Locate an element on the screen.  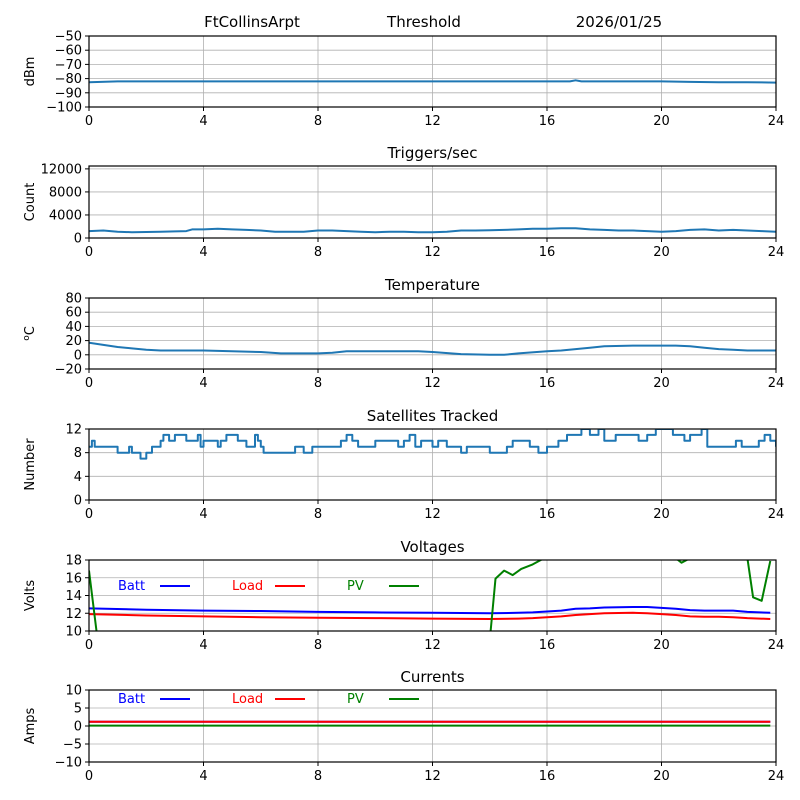
y-tick-label: 8000 is located at coordinates (65, 192).